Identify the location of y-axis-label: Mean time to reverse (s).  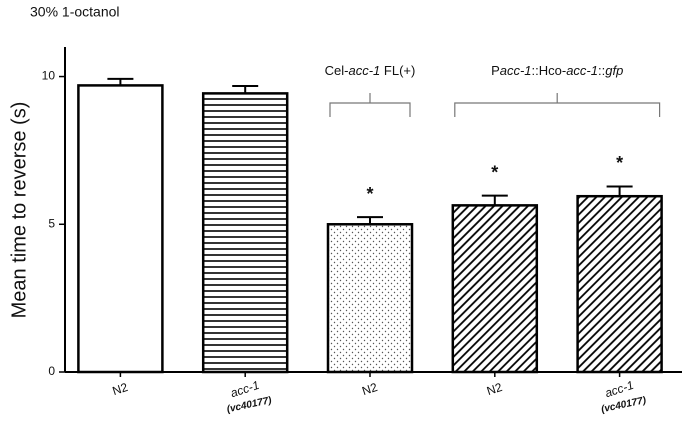
(19, 210).